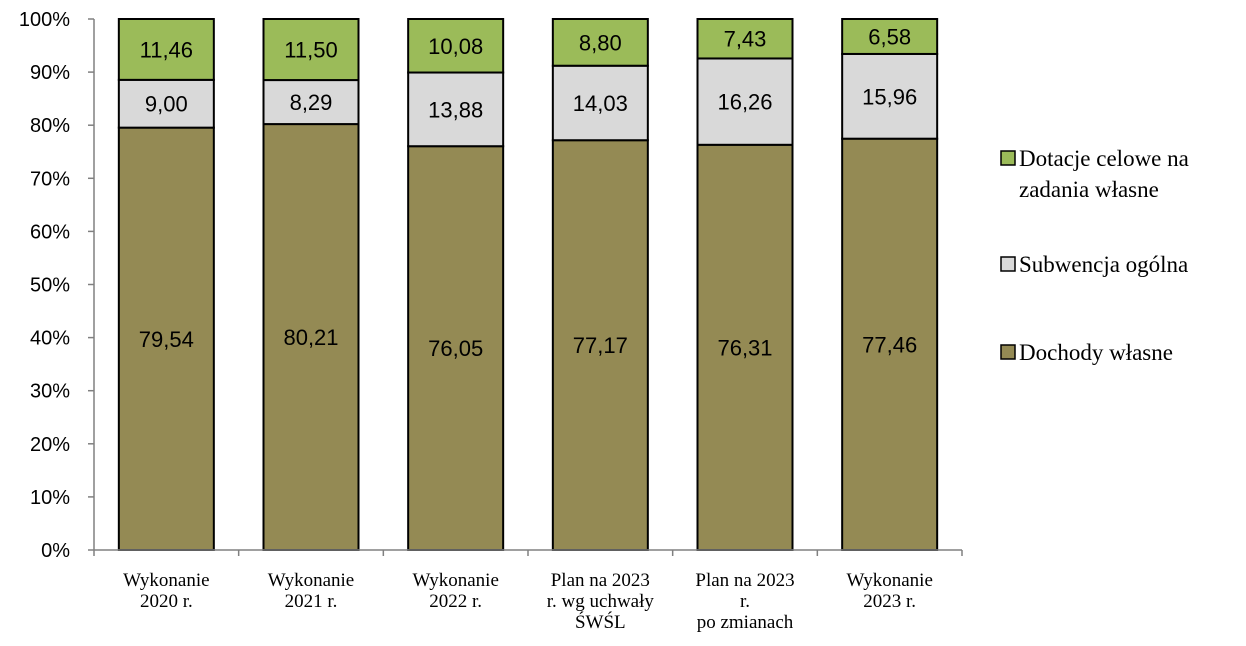  What do you see at coordinates (44, 20) in the screenshot?
I see `y-tick-label: 100%` at bounding box center [44, 20].